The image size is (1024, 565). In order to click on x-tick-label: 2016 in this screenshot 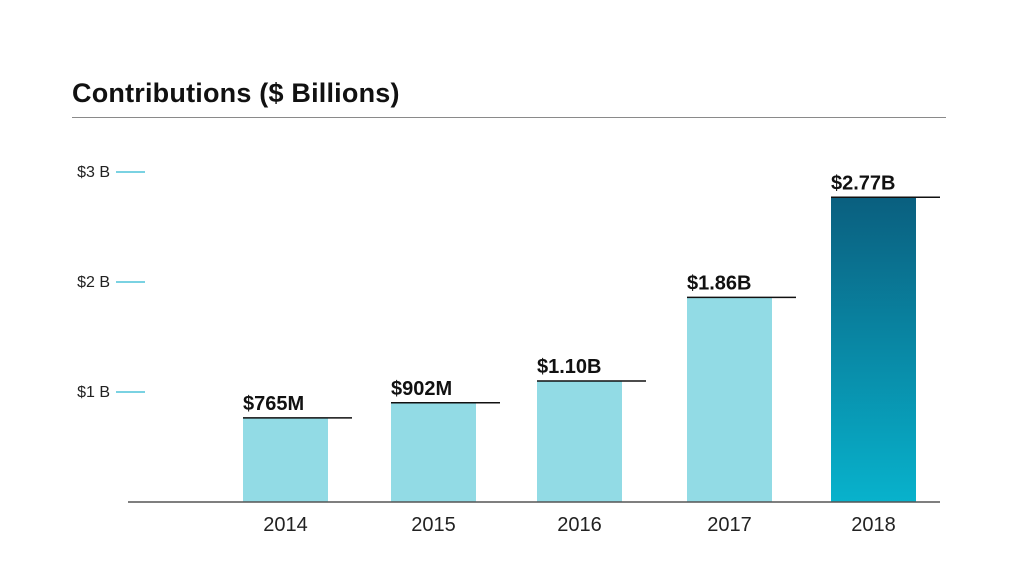, I will do `click(579, 525)`.